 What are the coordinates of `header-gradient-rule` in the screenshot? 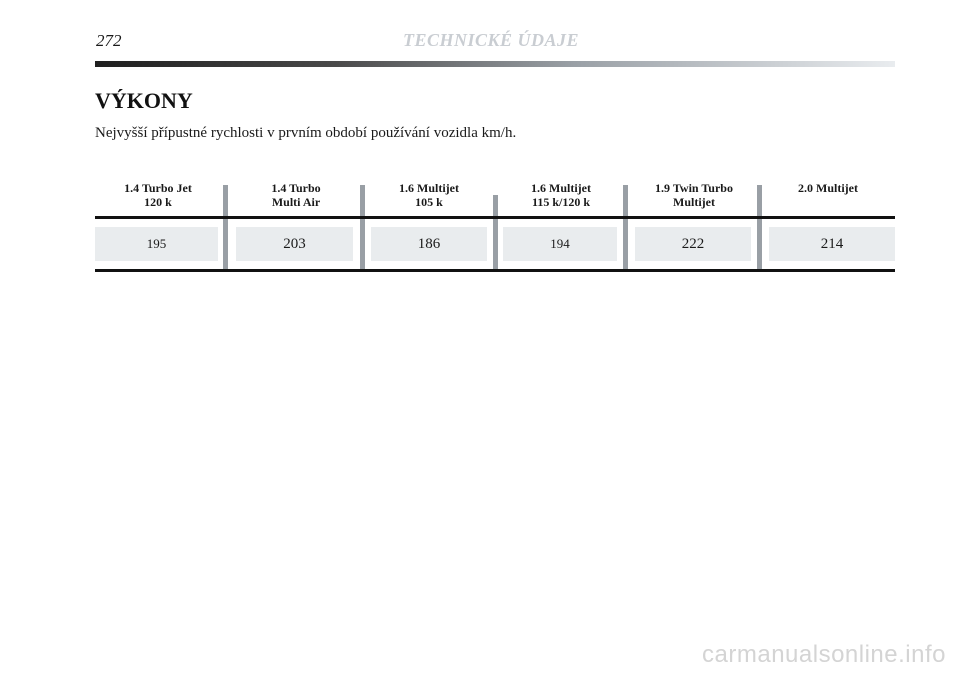 It's located at (495, 64).